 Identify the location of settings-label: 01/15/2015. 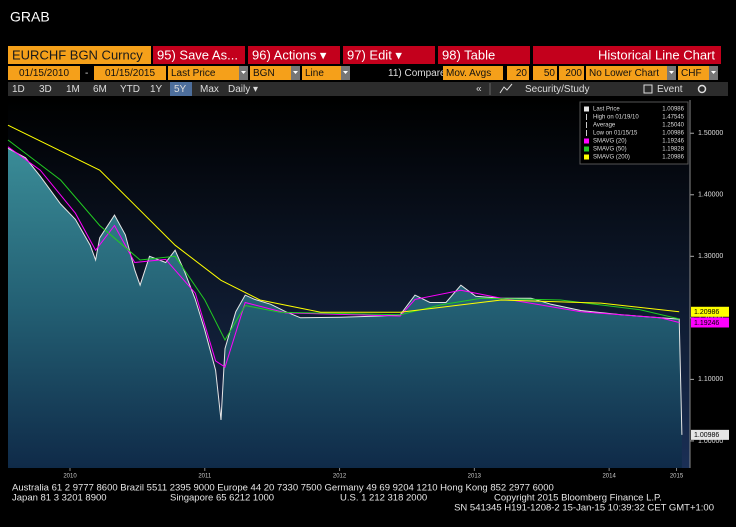
(130, 73).